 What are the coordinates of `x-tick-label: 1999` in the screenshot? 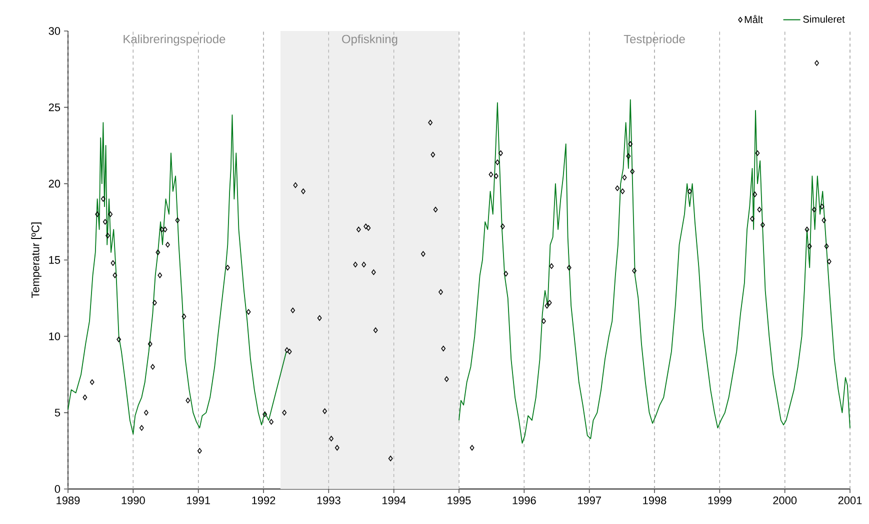 It's located at (720, 500).